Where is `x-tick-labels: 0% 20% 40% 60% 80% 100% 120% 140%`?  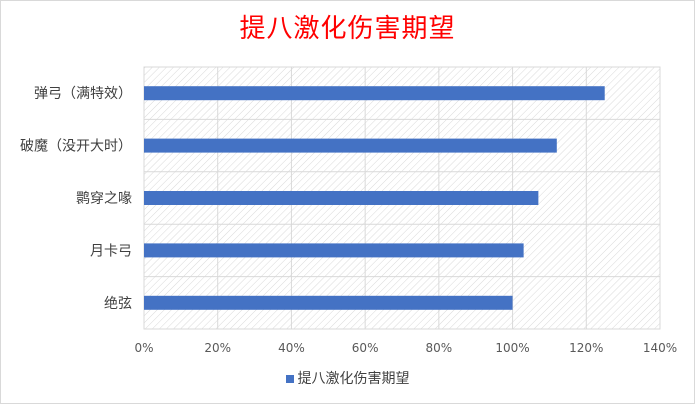
x-tick-labels: 0% 20% 40% 60% 80% 100% 120% 140% is located at coordinates (405, 348).